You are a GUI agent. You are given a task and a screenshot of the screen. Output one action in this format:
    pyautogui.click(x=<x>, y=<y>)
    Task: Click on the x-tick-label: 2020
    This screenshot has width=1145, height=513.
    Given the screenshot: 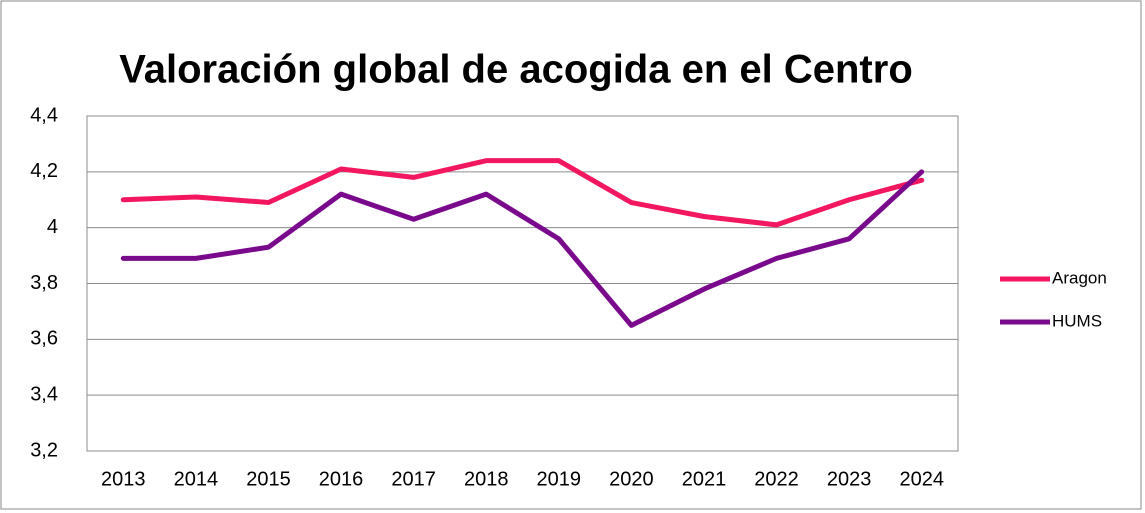 What is the action you would take?
    pyautogui.click(x=631, y=479)
    